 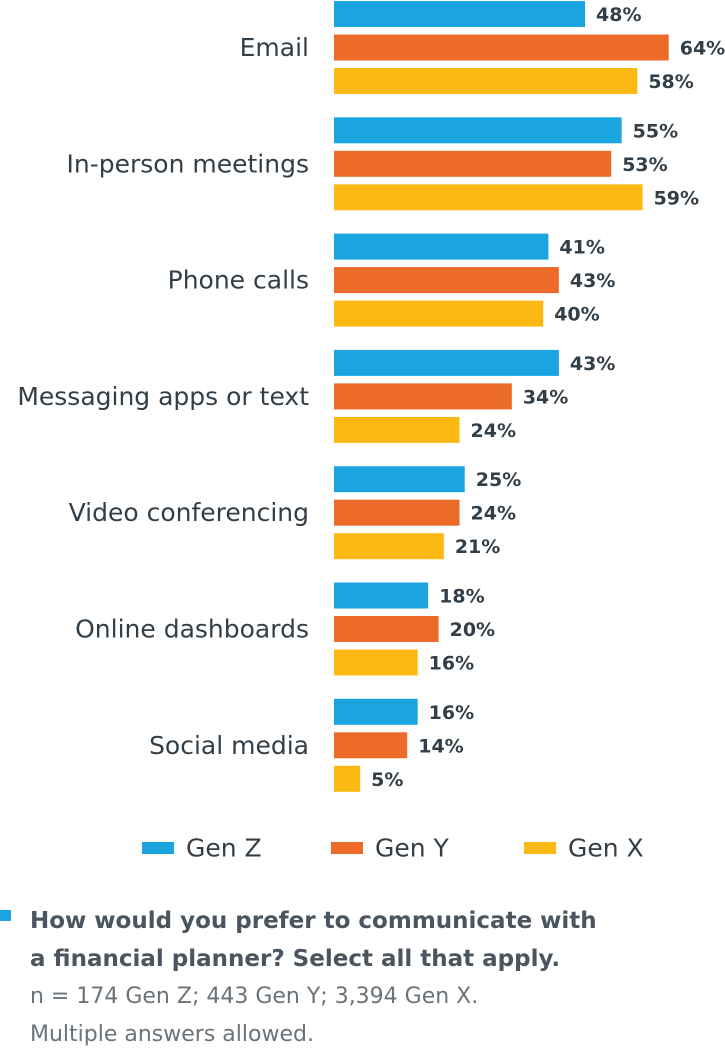 I want to click on category-label: Email, so click(x=274, y=47).